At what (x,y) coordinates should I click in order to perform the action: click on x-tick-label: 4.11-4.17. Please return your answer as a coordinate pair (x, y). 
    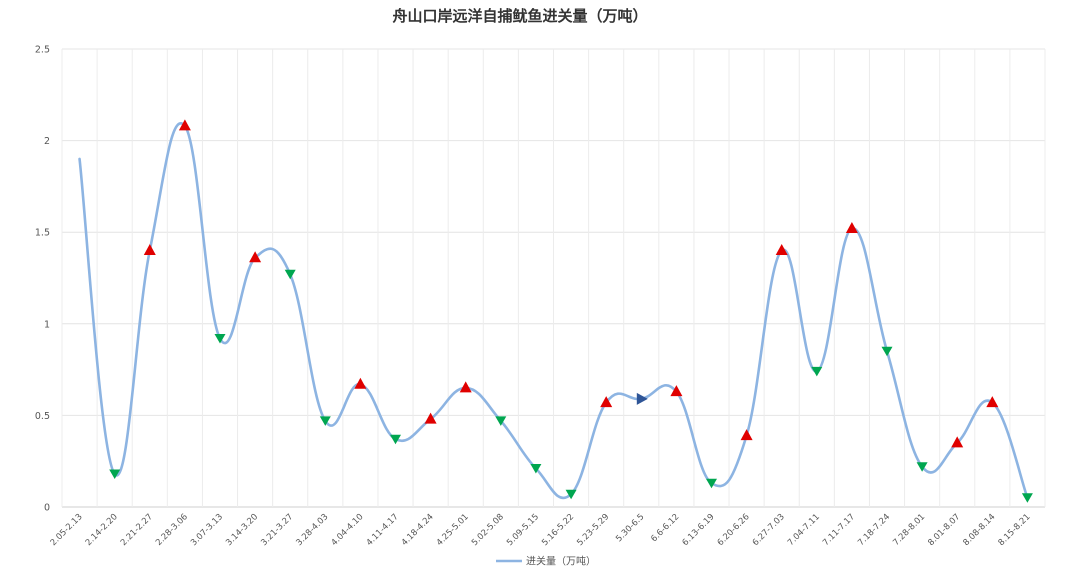
    Looking at the image, I should click on (383, 530).